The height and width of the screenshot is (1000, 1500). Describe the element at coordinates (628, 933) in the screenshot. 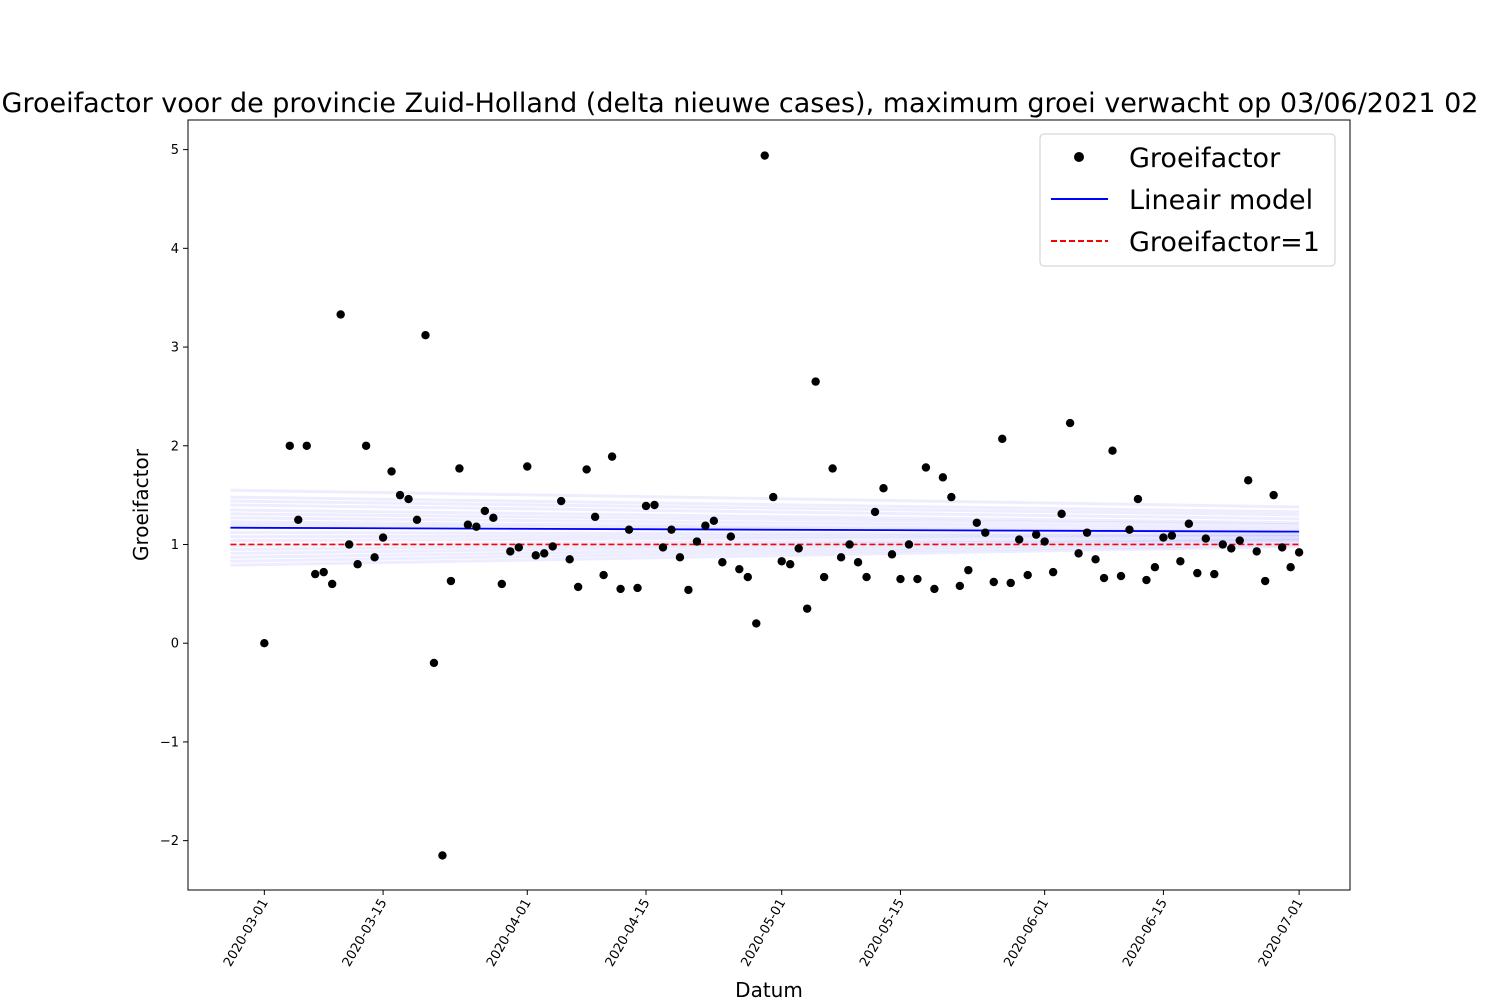

I see `x-tick-label: 2020-04-15` at that location.